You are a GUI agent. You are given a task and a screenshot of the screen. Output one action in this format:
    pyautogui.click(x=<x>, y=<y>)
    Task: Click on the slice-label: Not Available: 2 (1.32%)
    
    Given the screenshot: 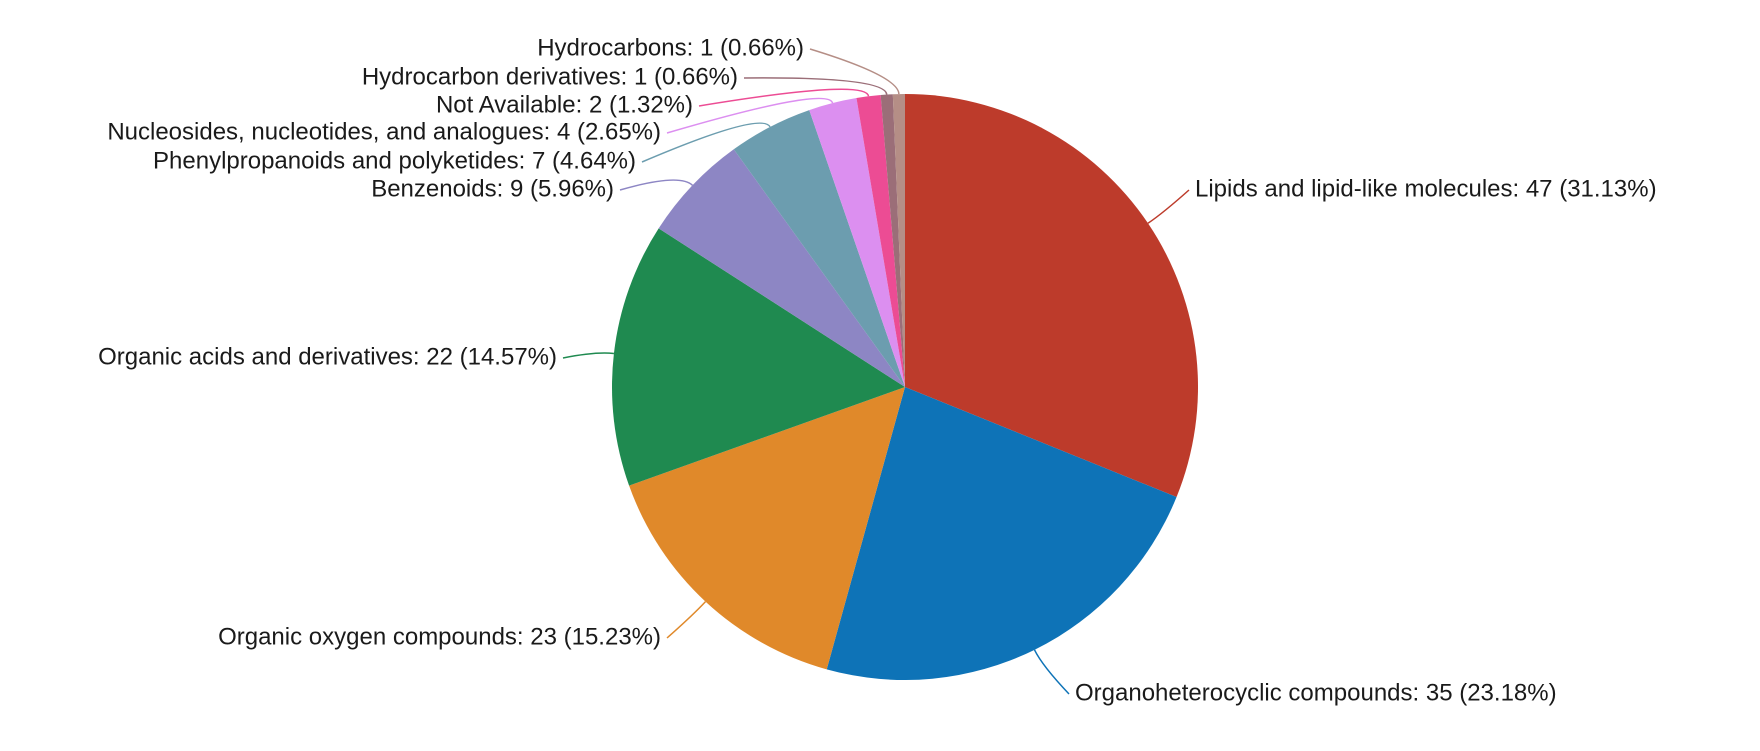 What is the action you would take?
    pyautogui.click(x=564, y=104)
    